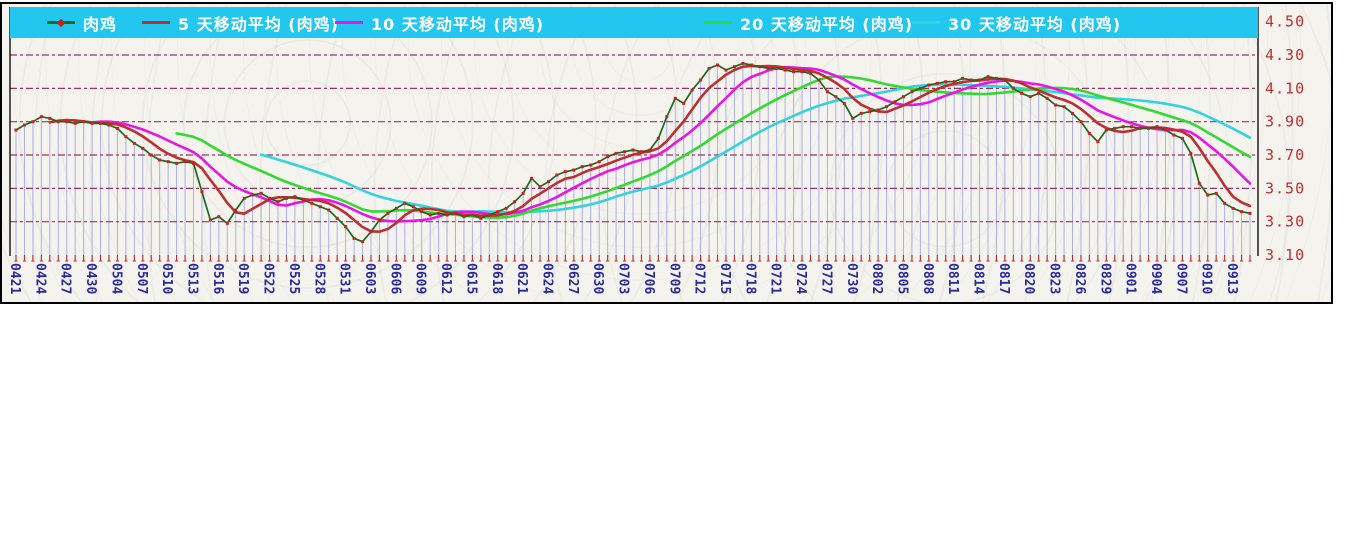 Image resolution: width=1346 pixels, height=541 pixels. Describe the element at coordinates (1028, 278) in the screenshot. I see `svg-text: 0820` at that location.